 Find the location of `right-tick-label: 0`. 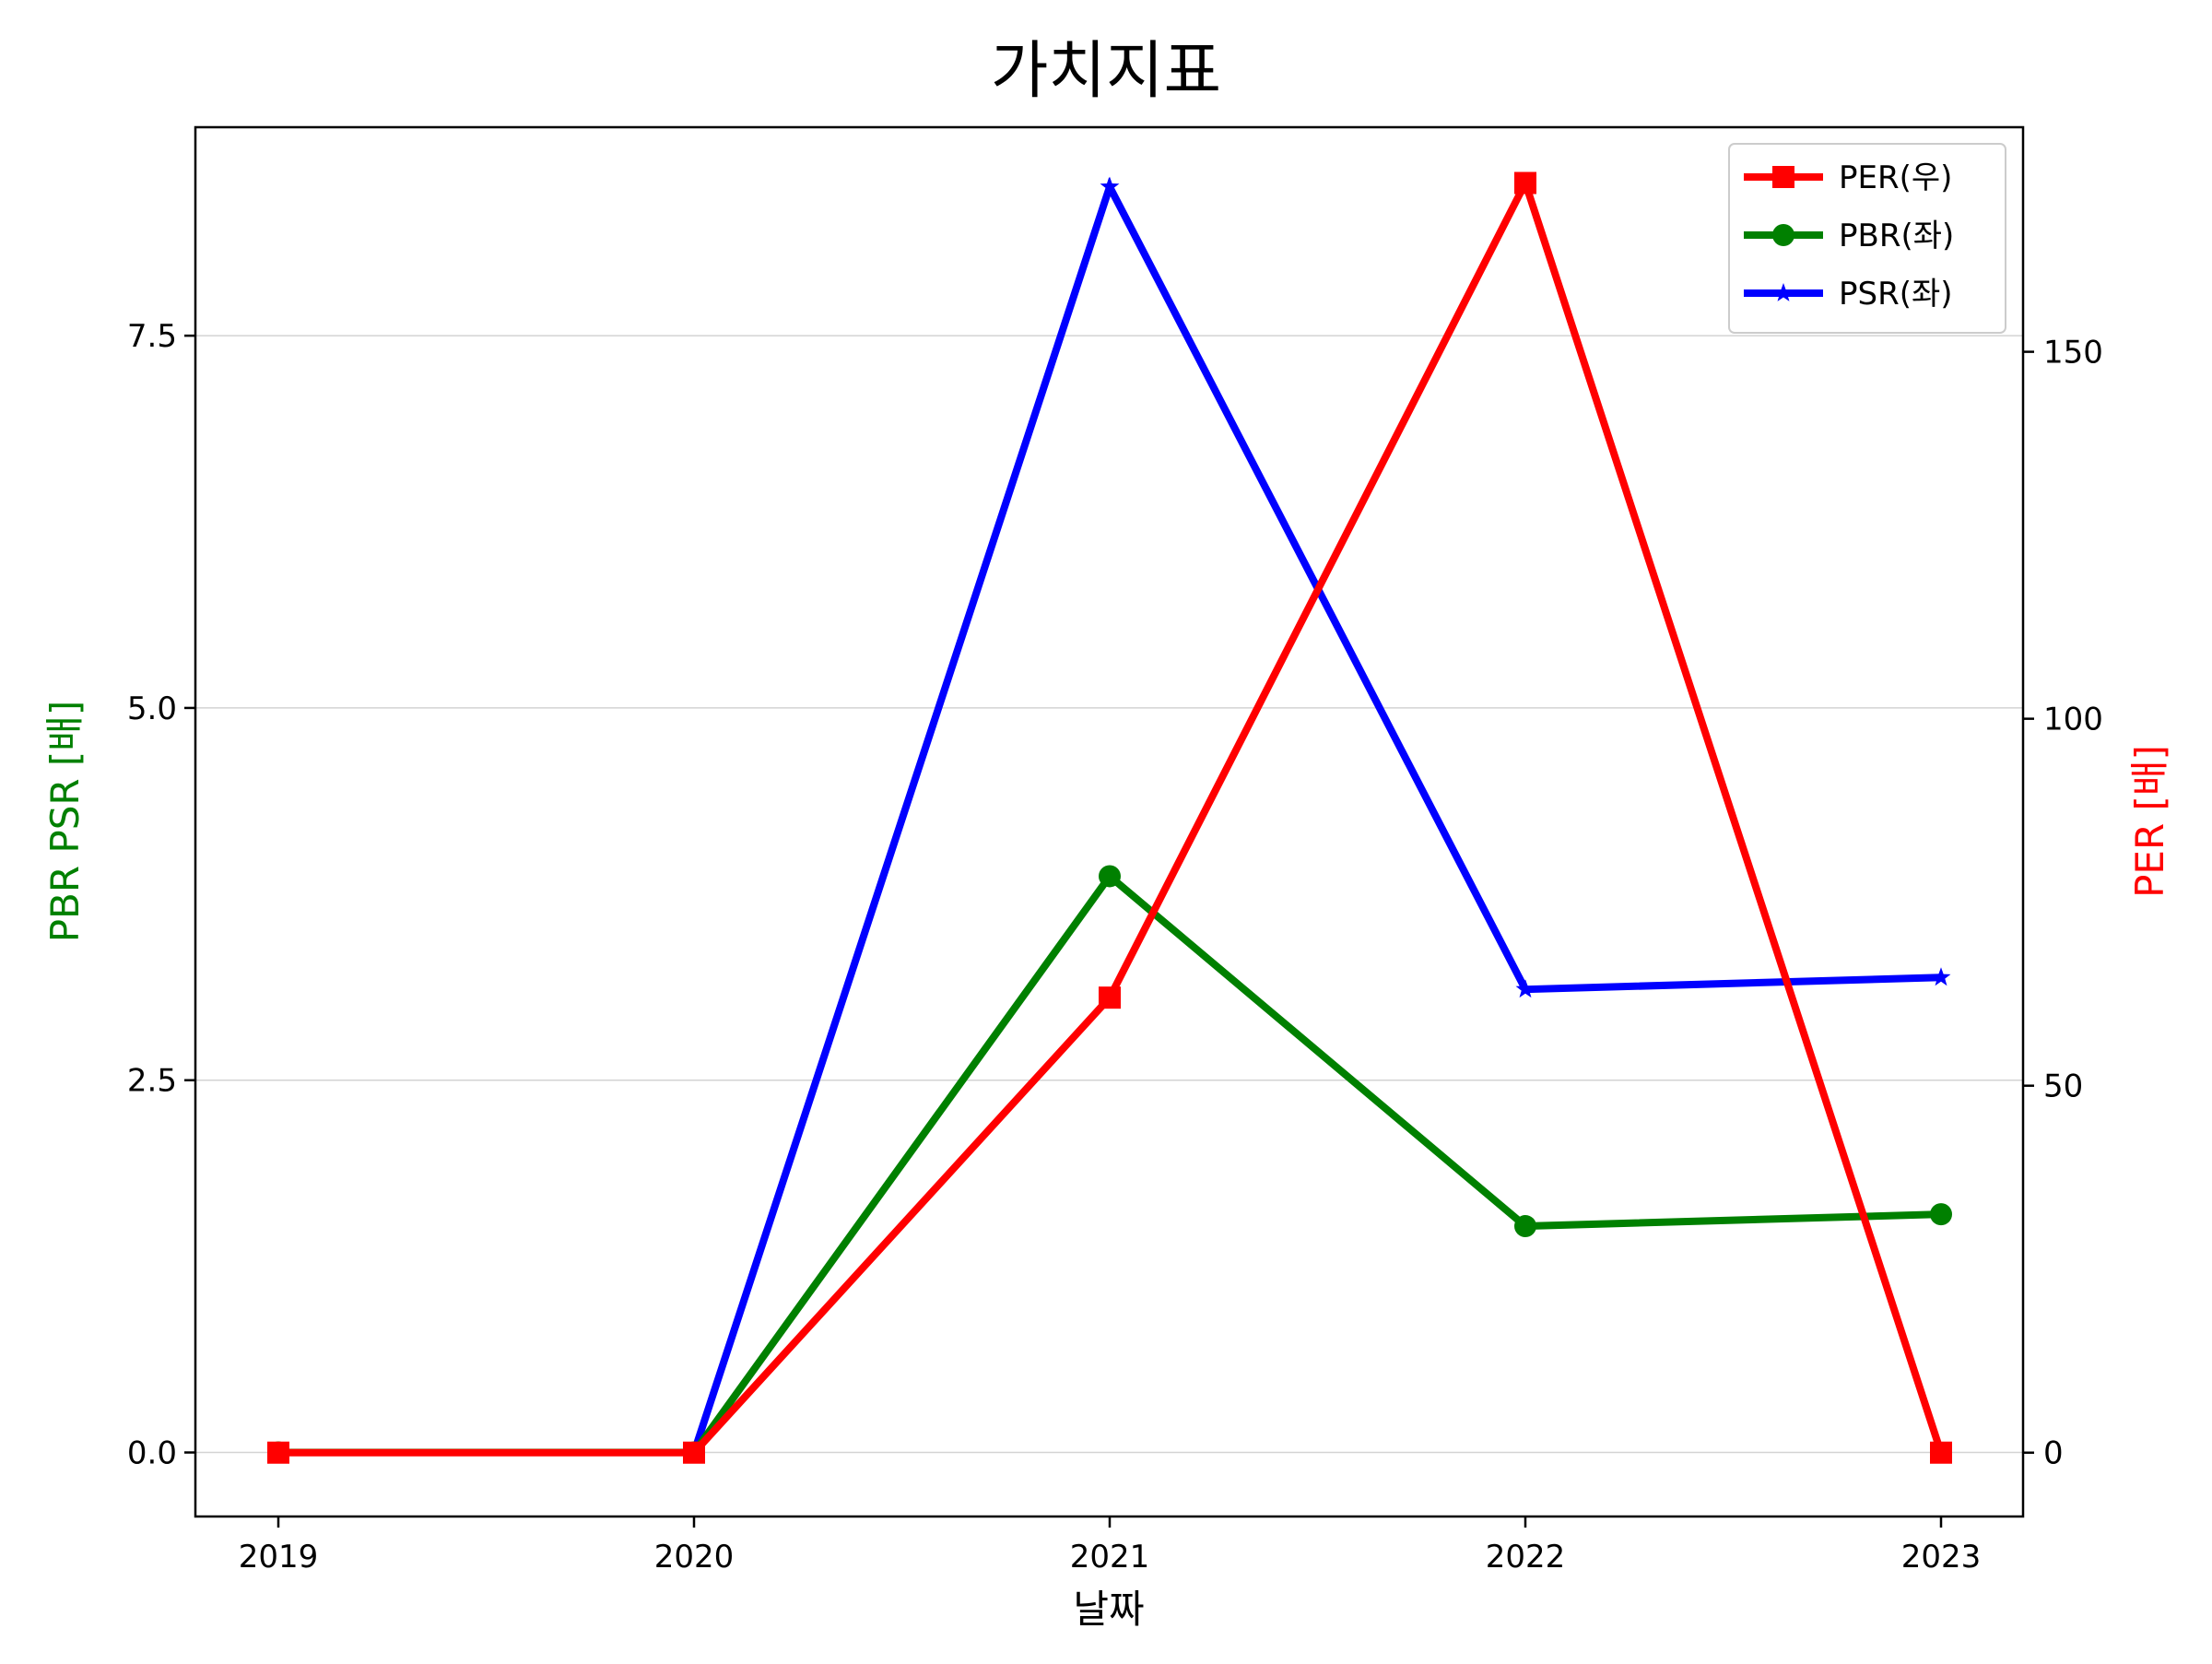

right-tick-label: 0 is located at coordinates (2053, 1453).